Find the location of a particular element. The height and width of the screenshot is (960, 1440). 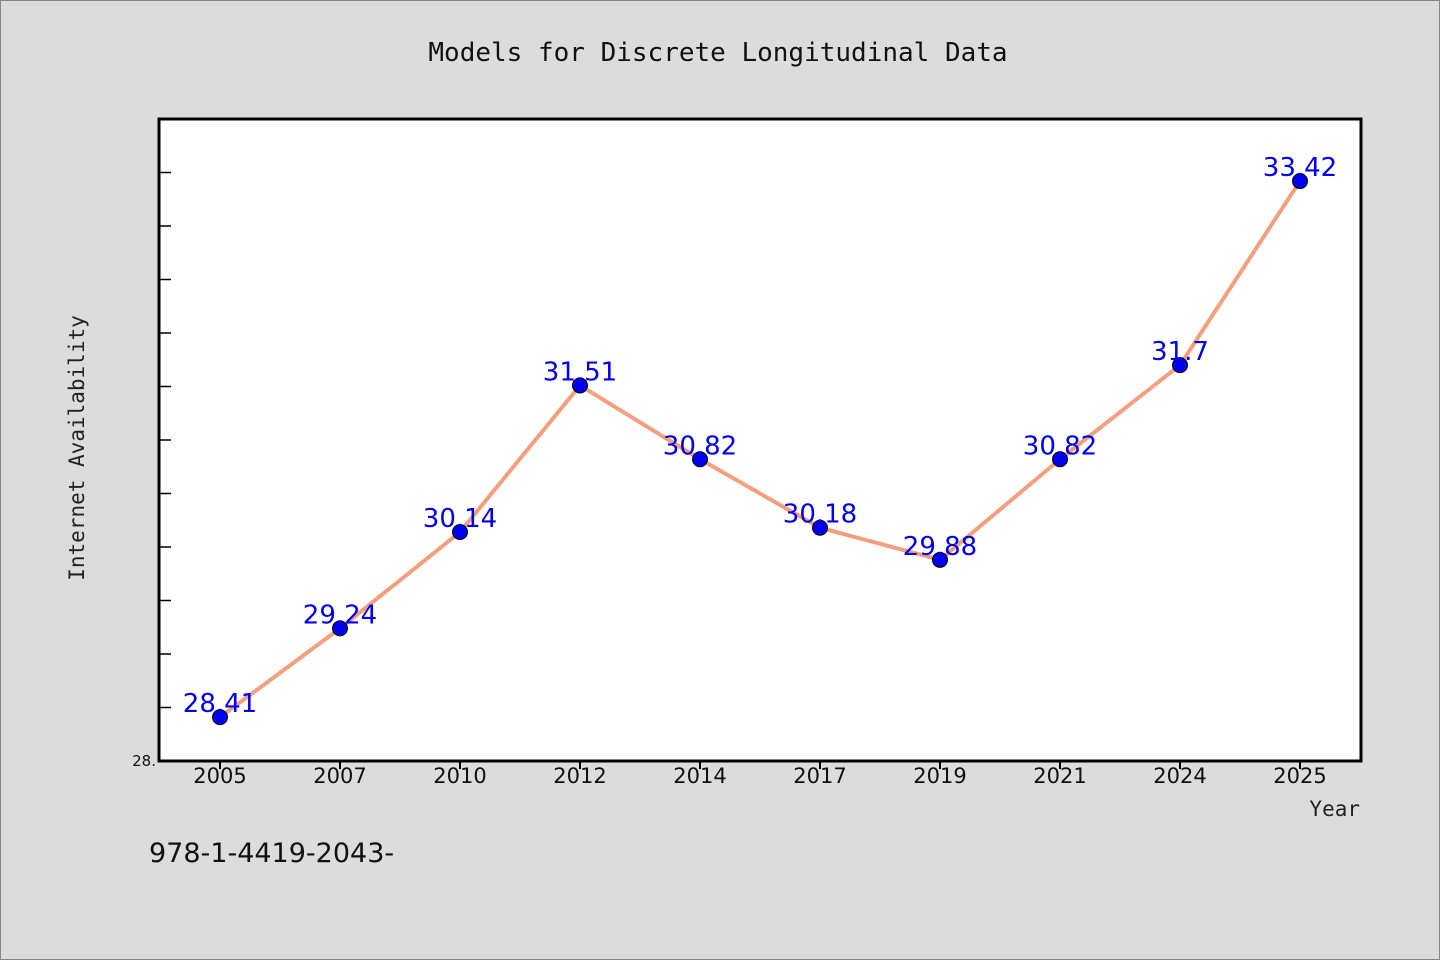

x-tick-label: 2024 is located at coordinates (1179, 776).